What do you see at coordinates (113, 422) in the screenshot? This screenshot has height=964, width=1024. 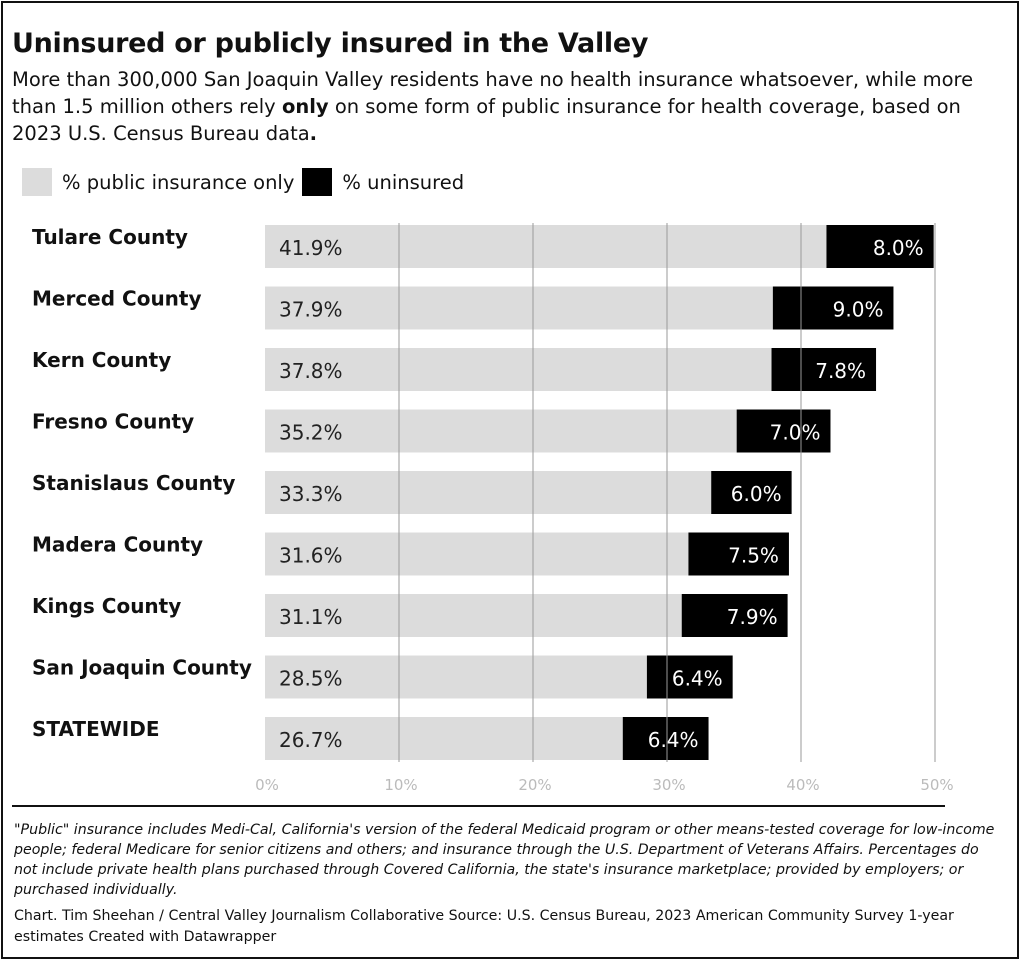 I see `row-label-fresno-county: Fresno County` at bounding box center [113, 422].